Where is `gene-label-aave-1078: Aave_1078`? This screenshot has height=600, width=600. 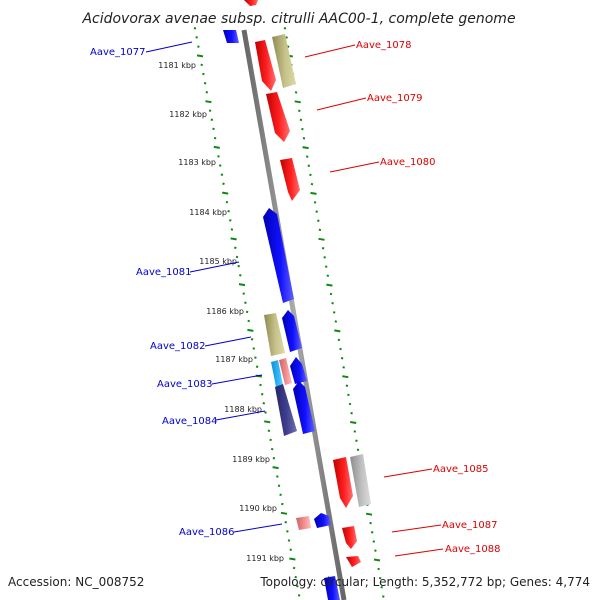 gene-label-aave-1078: Aave_1078 is located at coordinates (384, 45).